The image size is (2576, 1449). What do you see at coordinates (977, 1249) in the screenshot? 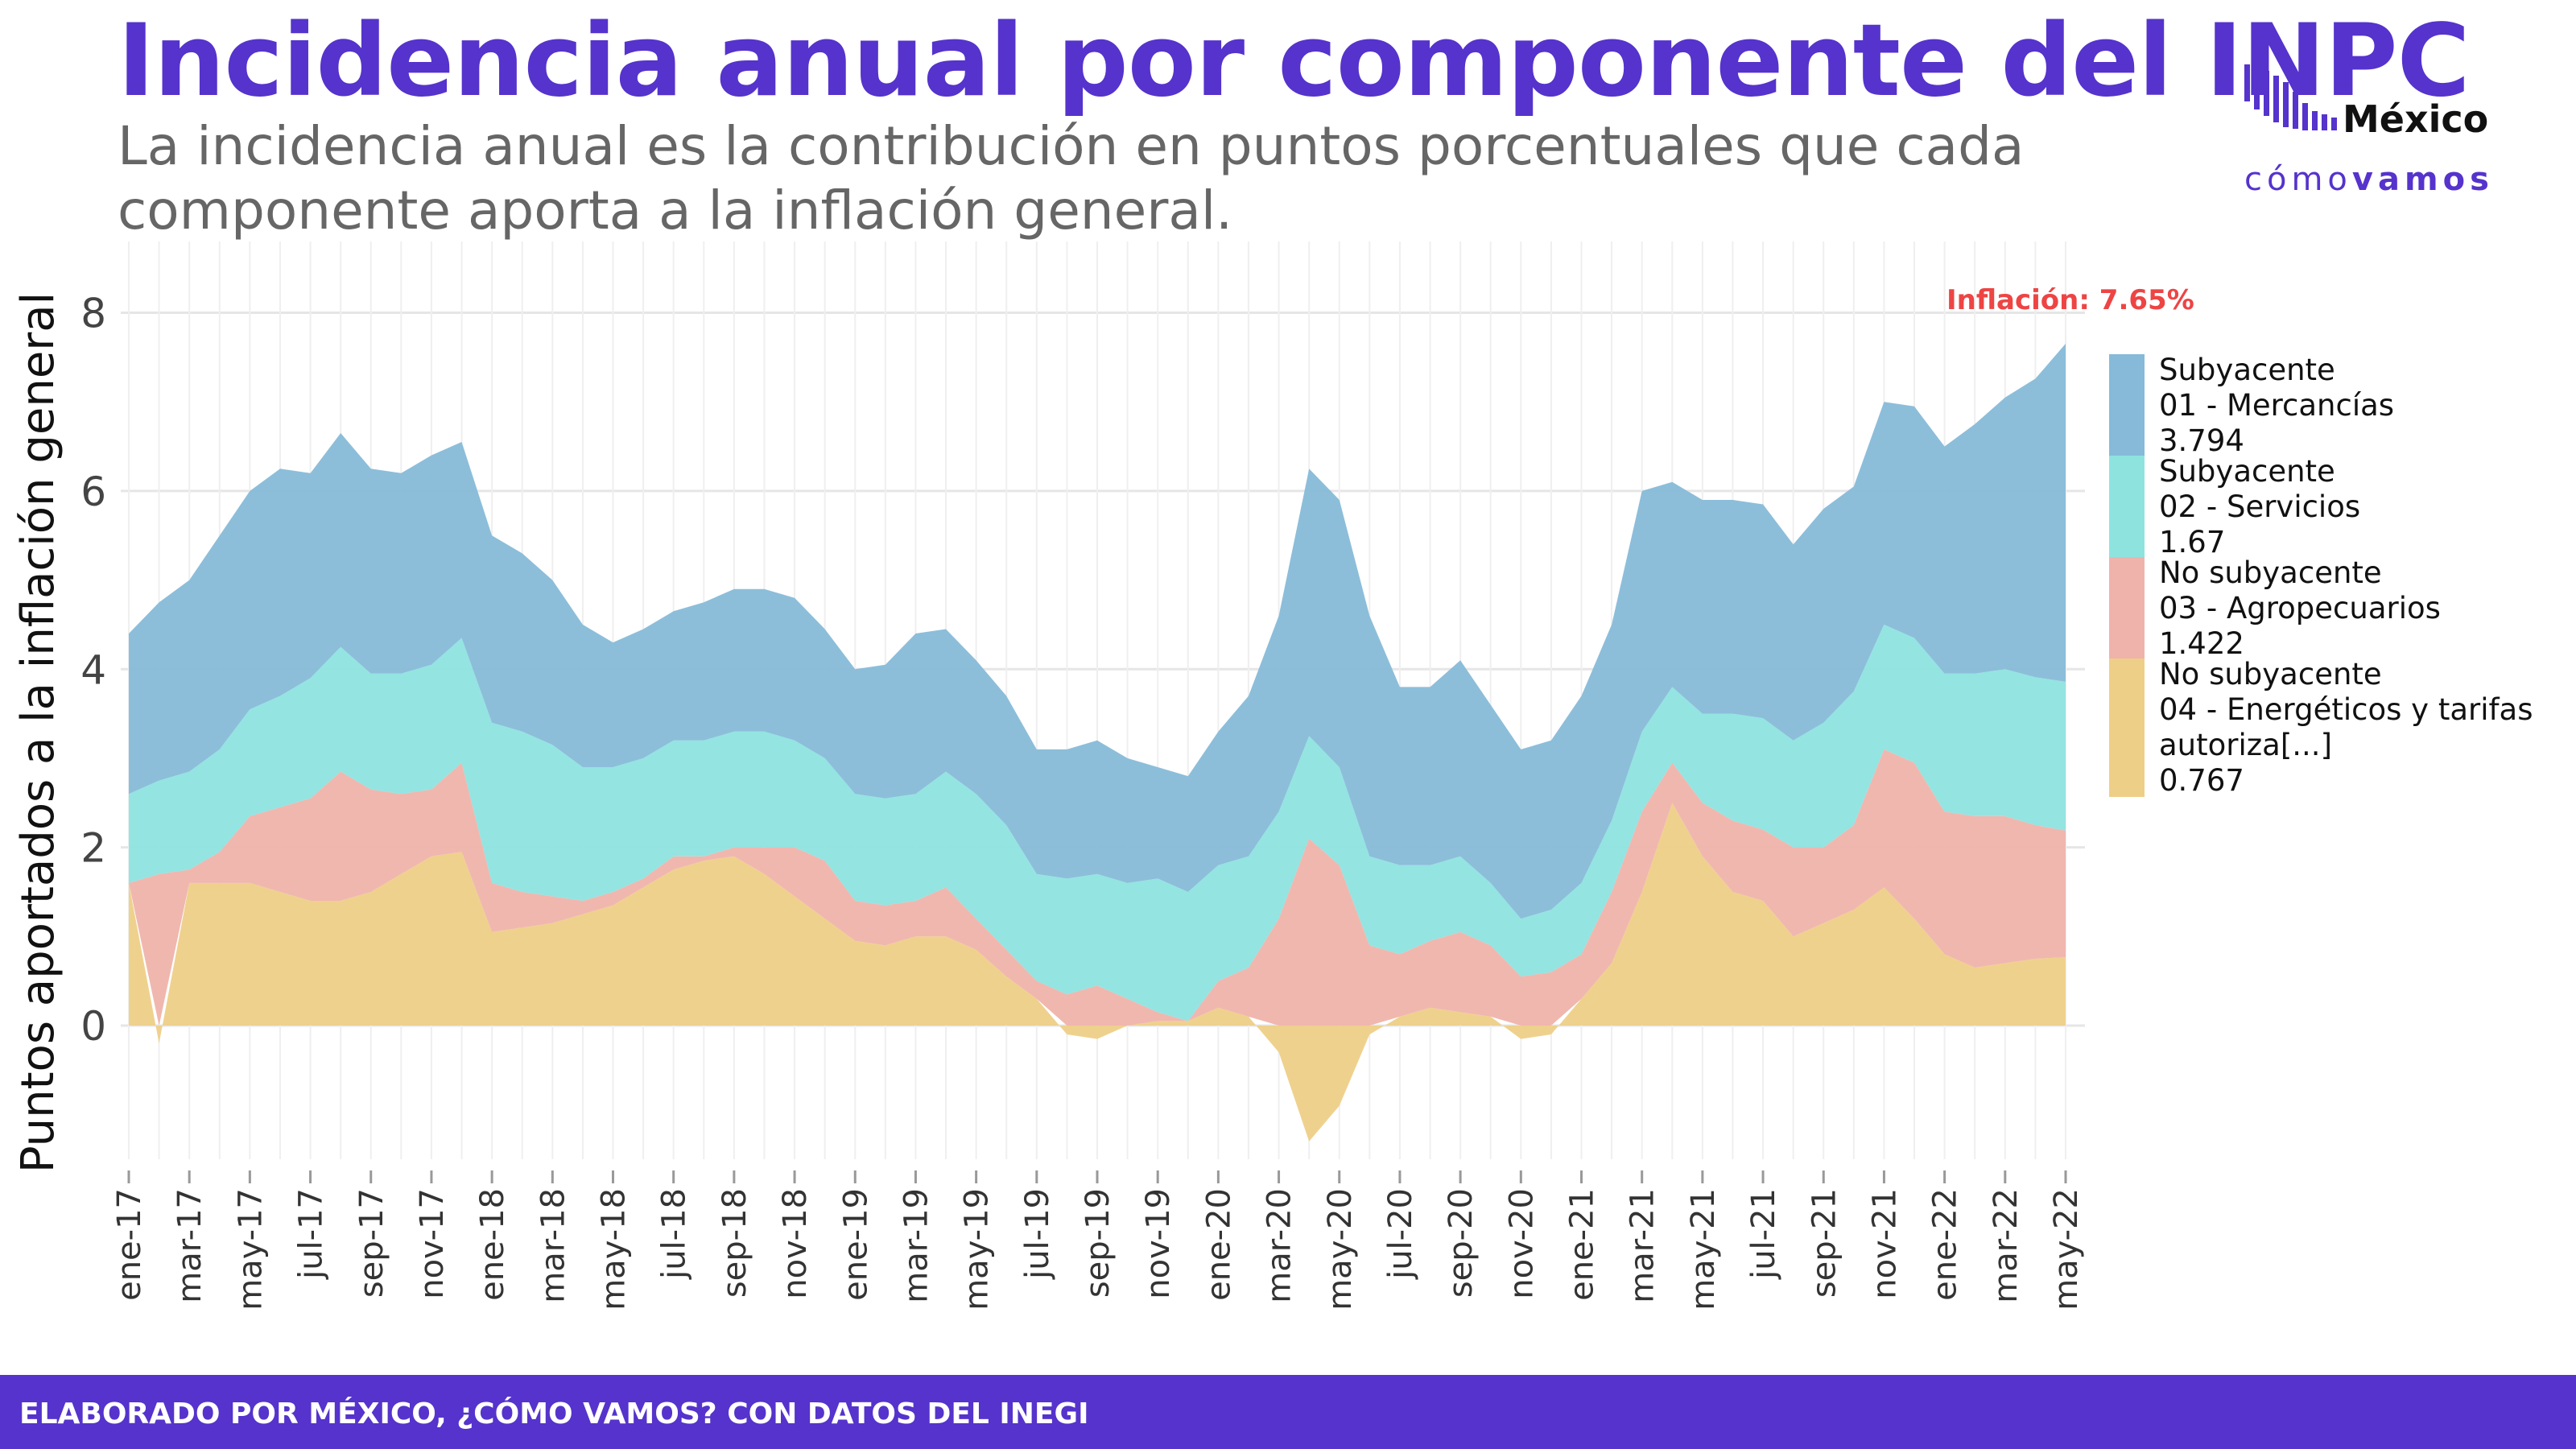
I see `x-tick-label: may-19` at bounding box center [977, 1249].